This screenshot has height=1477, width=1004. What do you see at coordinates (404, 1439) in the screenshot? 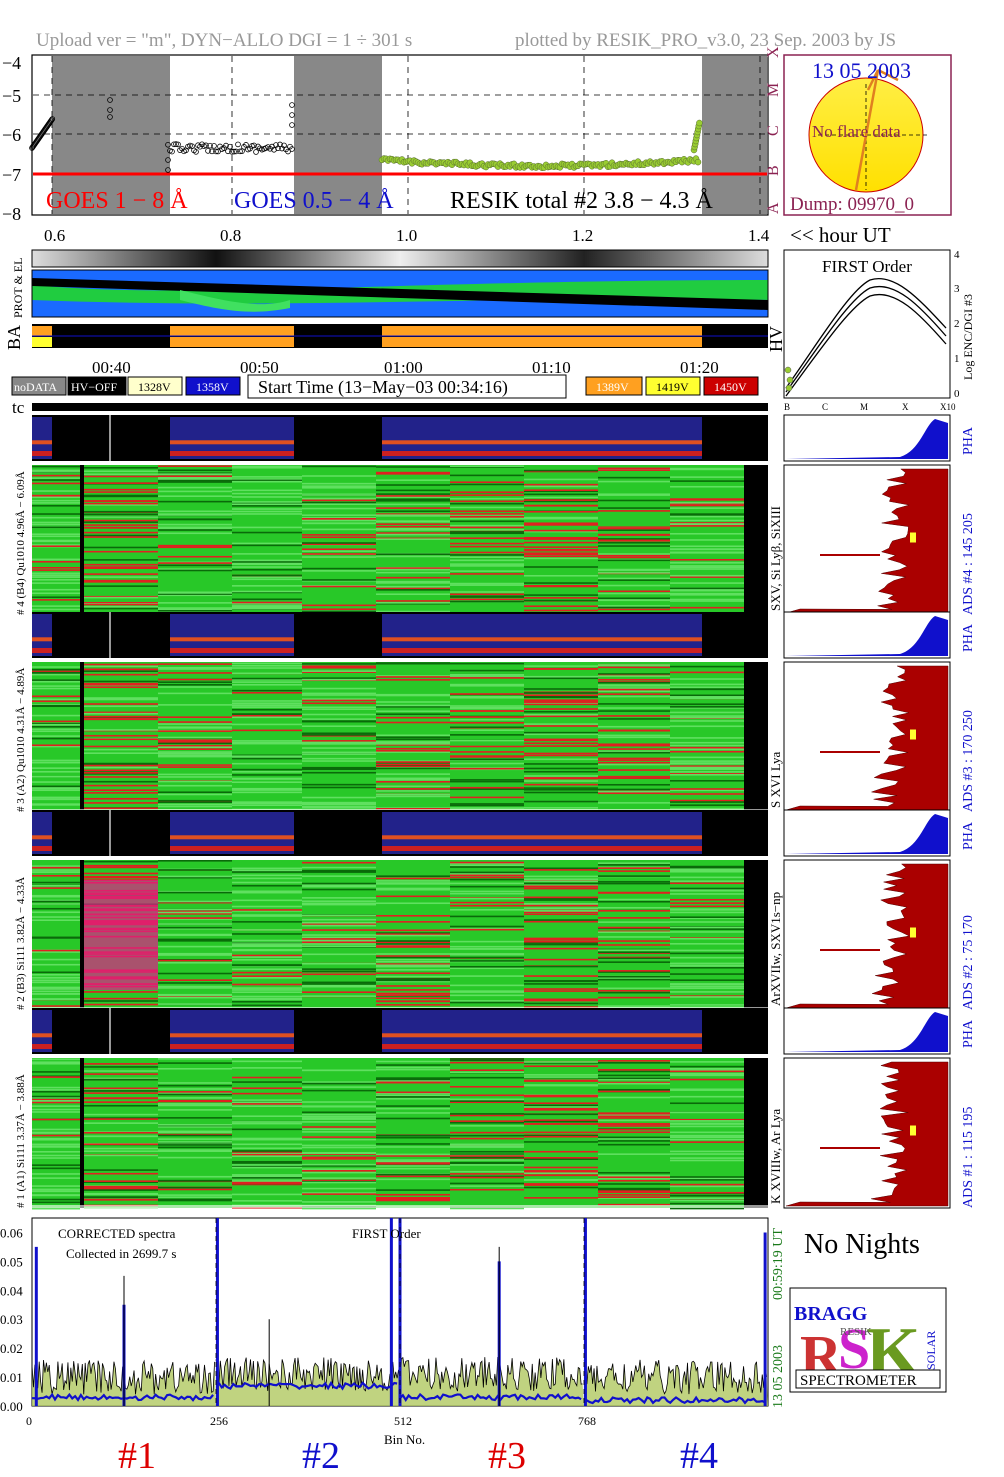
I see `spectrum-xlabel: Bin No.` at bounding box center [404, 1439].